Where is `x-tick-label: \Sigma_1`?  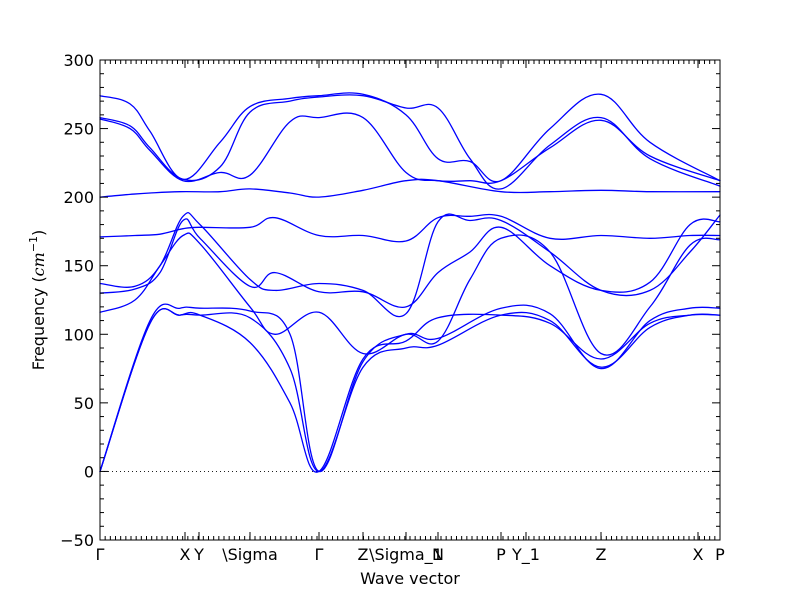 x-tick-label: \Sigma_1 is located at coordinates (406, 555).